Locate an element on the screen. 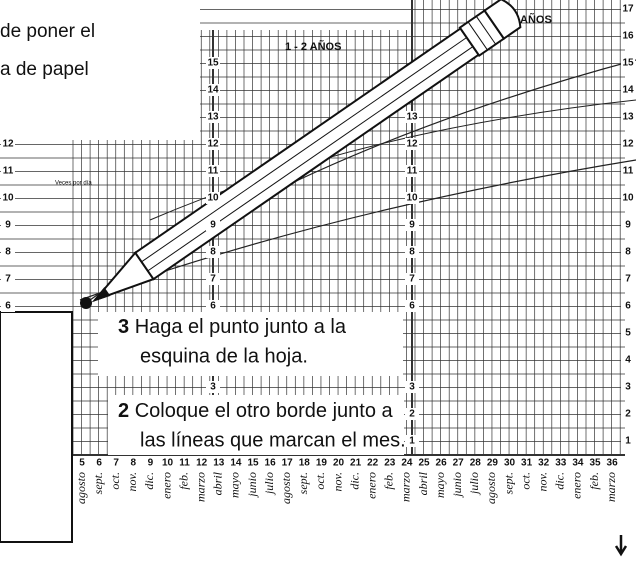 This screenshot has height=561, width=636. step-number: 3 is located at coordinates (123, 327).